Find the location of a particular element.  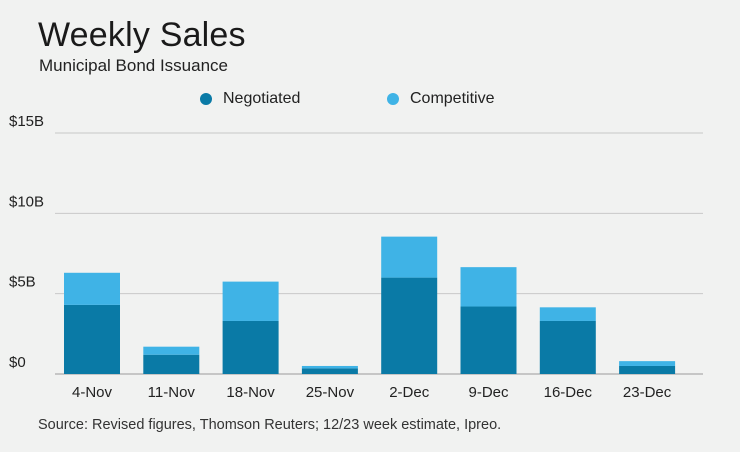

x-tick-label: 11-Nov is located at coordinates (172, 392).